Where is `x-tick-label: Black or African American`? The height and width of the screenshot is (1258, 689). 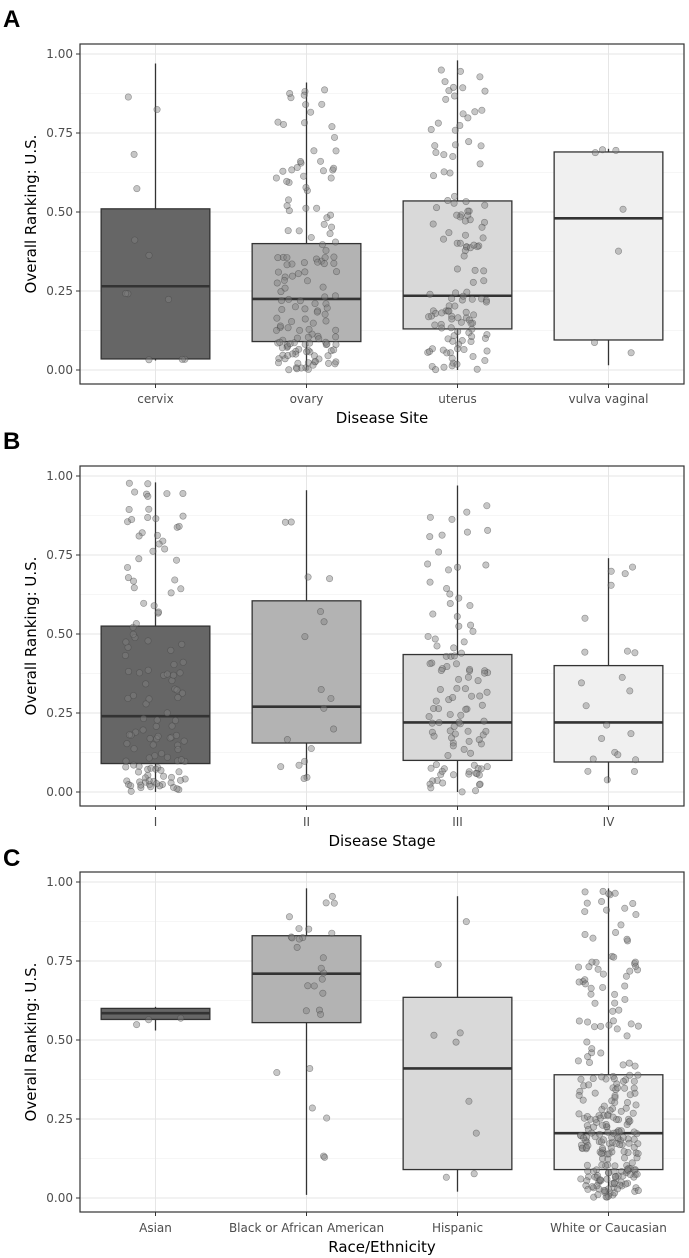
x-tick-label: Black or African American is located at coordinates (306, 1228).